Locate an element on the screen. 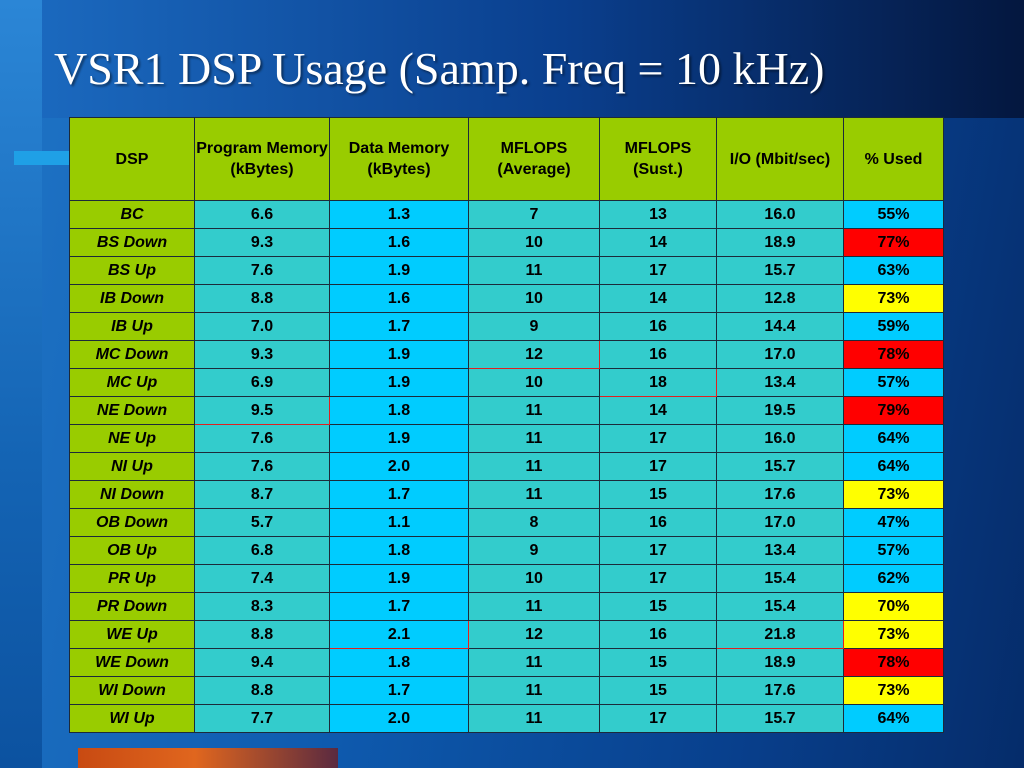  cell-io-rate: 17.0 is located at coordinates (780, 354).